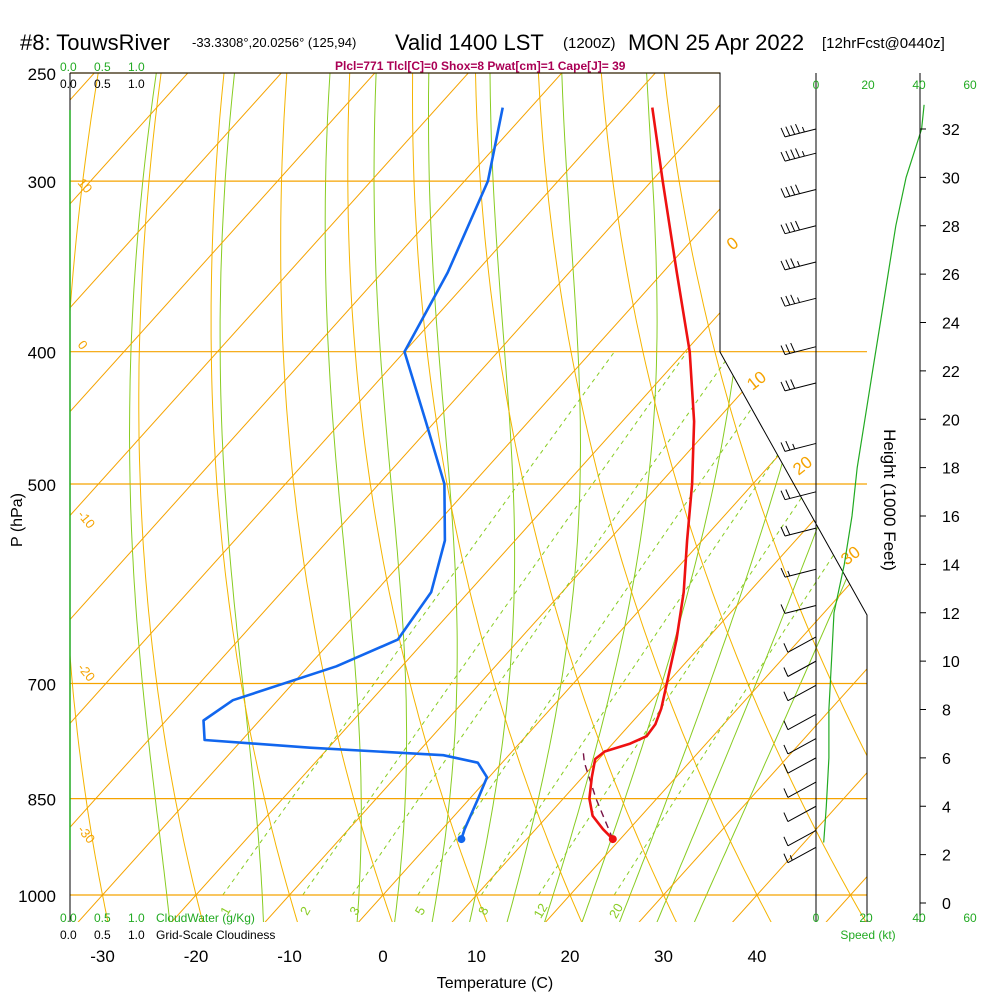 The image size is (1000, 1000). What do you see at coordinates (868, 85) in the screenshot?
I see `speed-top-20: 20` at bounding box center [868, 85].